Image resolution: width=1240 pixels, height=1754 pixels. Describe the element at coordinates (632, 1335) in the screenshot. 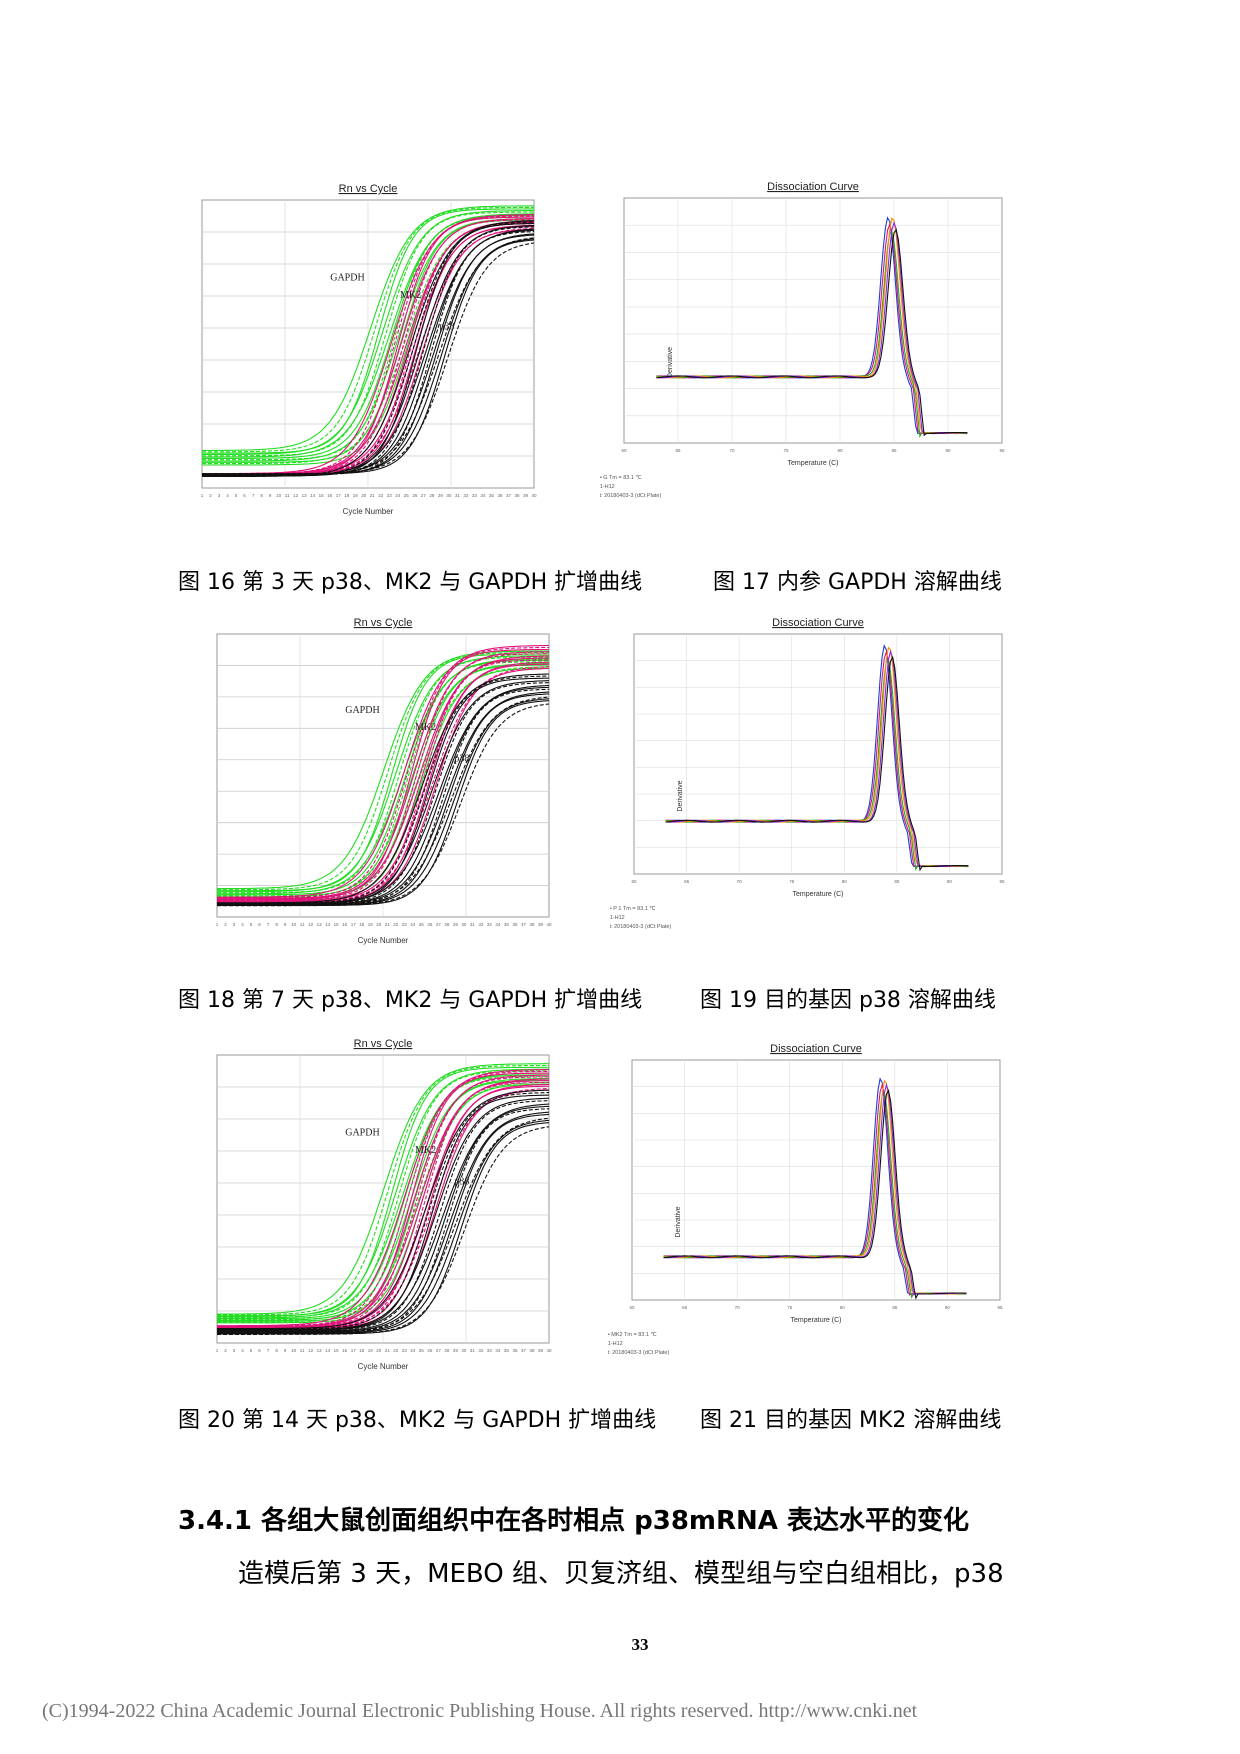

I see `detector-info-line: Detector: • MK2 Tm = 83.1 ℃` at that location.